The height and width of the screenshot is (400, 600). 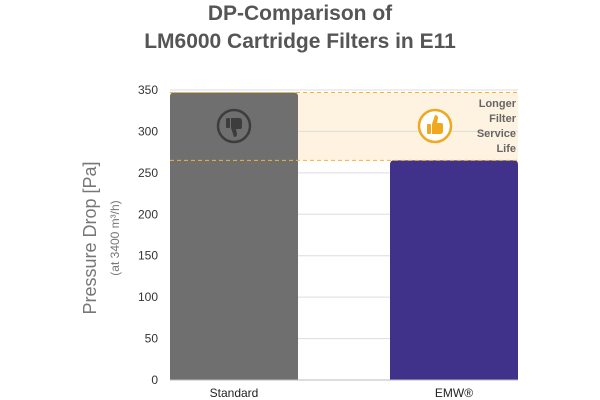 What do you see at coordinates (506, 149) in the screenshot?
I see `annotation-line: Life` at bounding box center [506, 149].